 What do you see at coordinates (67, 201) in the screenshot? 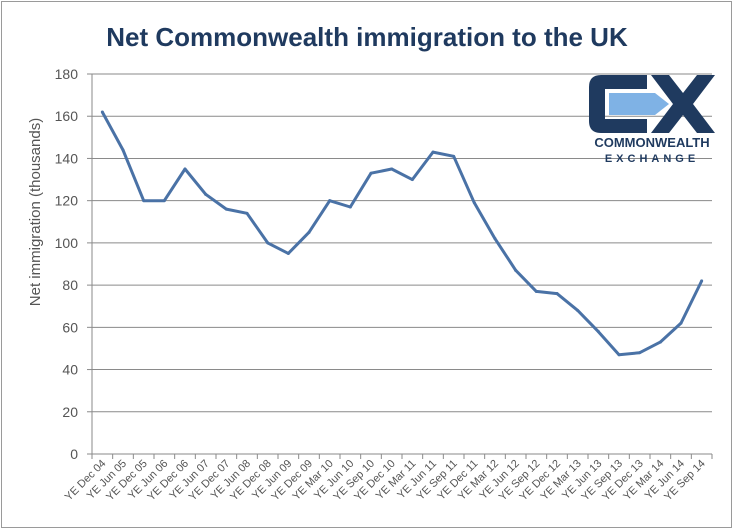
I see `y-tick-label: 120` at bounding box center [67, 201].